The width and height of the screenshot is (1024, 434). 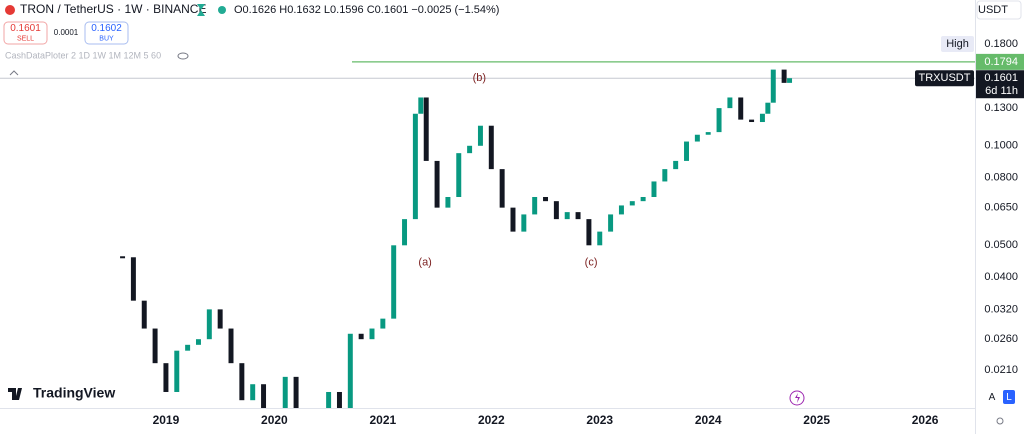 I want to click on high-line-label: 0.1794, so click(x=1001, y=62).